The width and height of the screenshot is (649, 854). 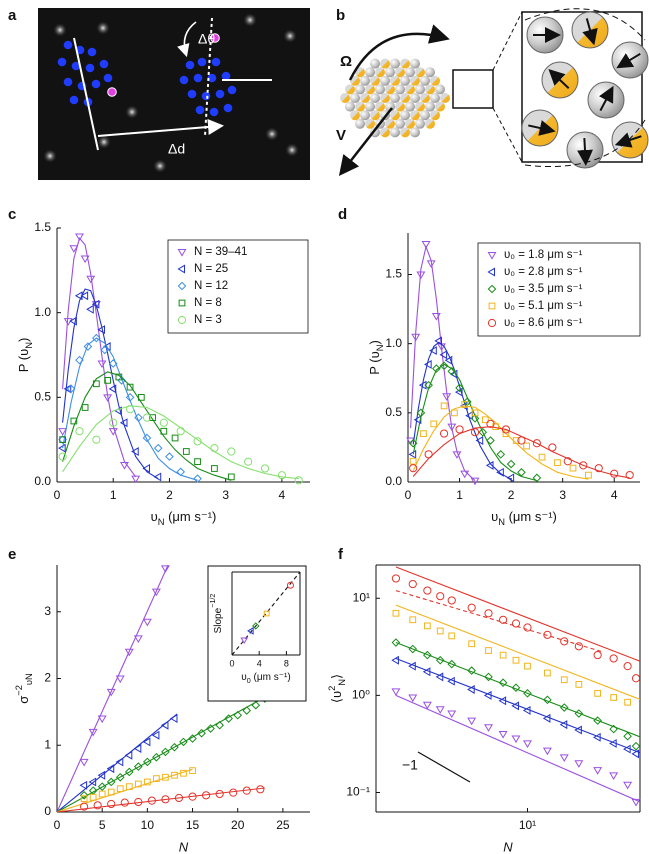 I want to click on axis-label-part: N, so click(x=161, y=522).